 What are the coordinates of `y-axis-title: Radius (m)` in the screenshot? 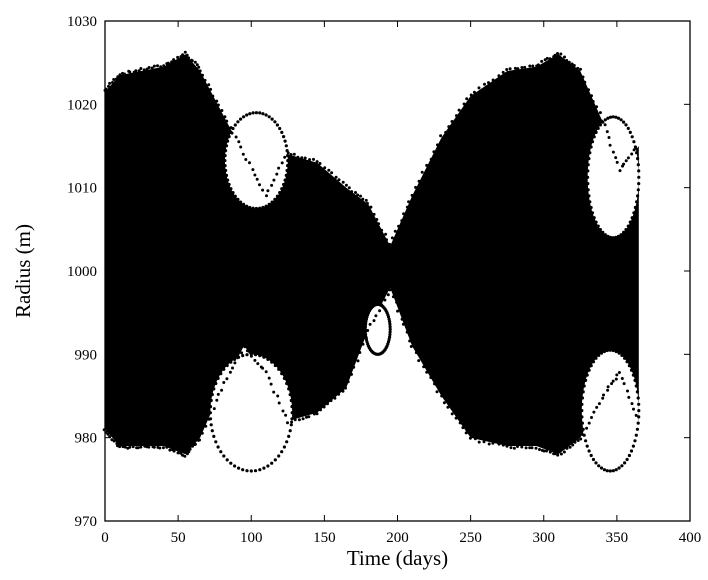 It's located at (23, 271).